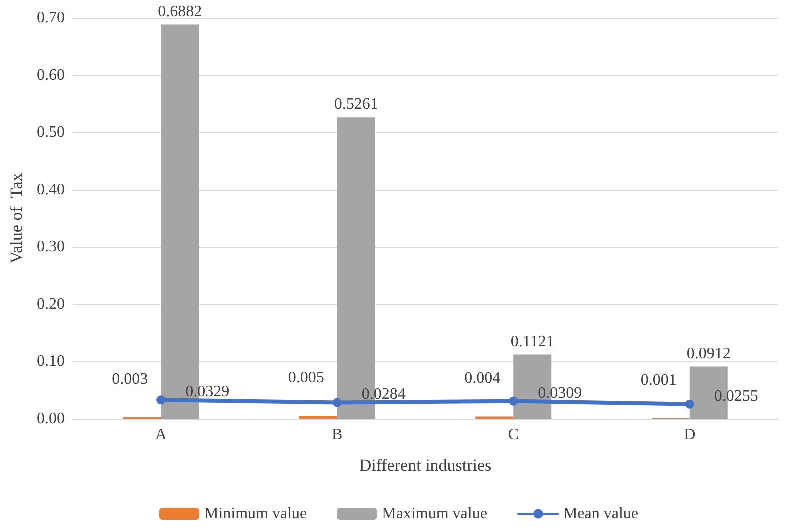  Describe the element at coordinates (318, 417) in the screenshot. I see `bar` at that location.